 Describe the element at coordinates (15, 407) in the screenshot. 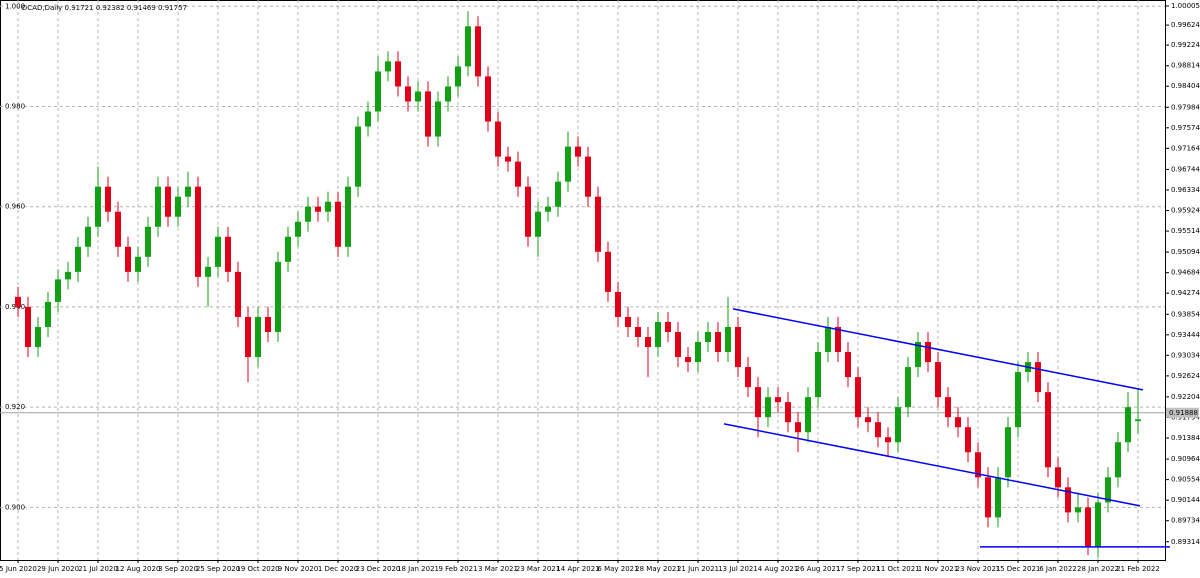

I see `y-tick-label: 0.920` at that location.